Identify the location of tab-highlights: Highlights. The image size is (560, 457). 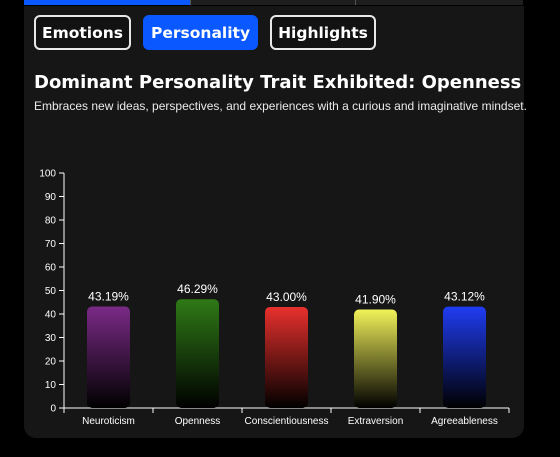
(323, 32).